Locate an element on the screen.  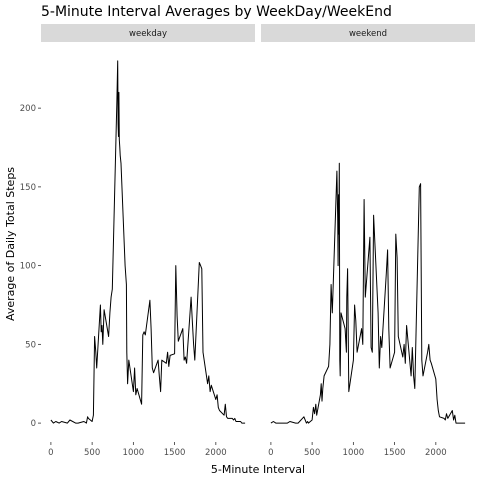
y-tick-label: 150 is located at coordinates (28, 188).